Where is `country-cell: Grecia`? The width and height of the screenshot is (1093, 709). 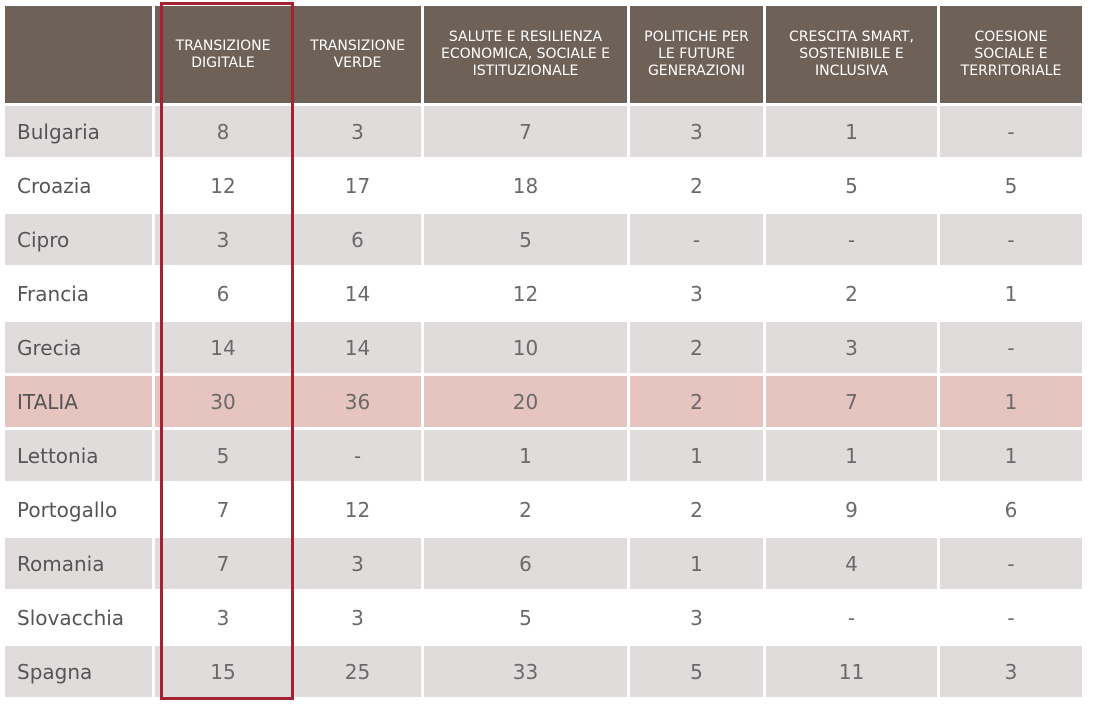
country-cell: Grecia is located at coordinates (78, 347).